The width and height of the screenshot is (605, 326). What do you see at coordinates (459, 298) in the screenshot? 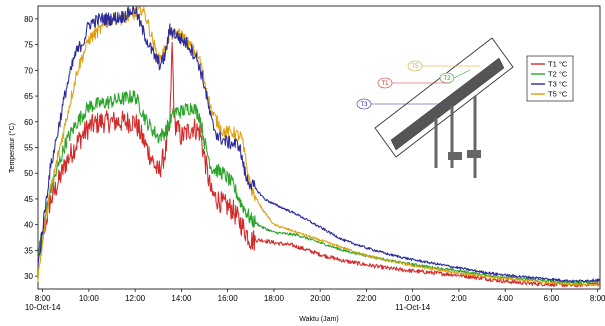
I see `x-tick-label: 2:00` at bounding box center [459, 298].